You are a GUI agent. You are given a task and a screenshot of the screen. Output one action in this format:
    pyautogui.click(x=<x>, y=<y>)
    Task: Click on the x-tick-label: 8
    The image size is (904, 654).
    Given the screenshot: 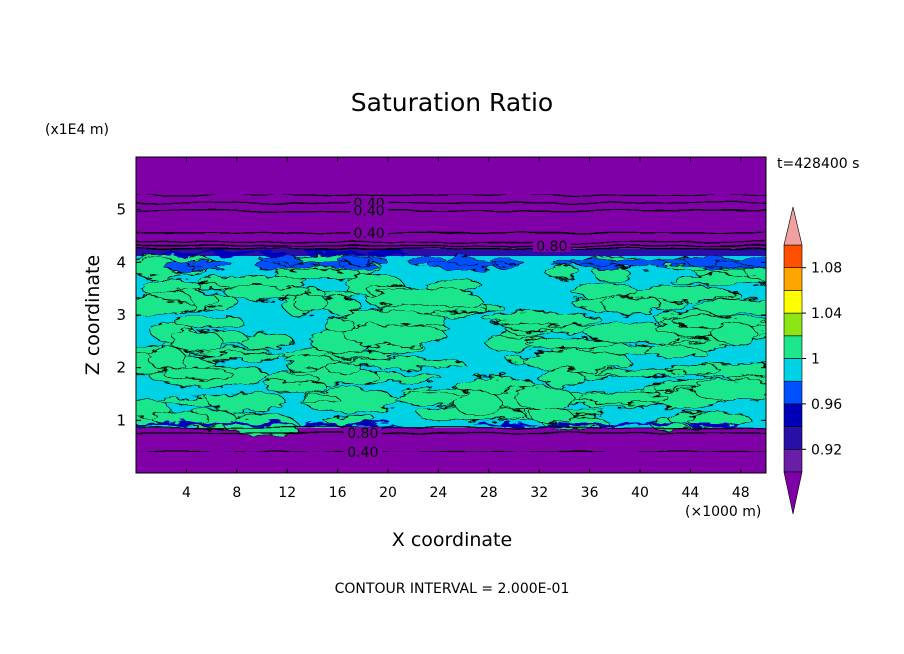 What is the action you would take?
    pyautogui.click(x=236, y=493)
    